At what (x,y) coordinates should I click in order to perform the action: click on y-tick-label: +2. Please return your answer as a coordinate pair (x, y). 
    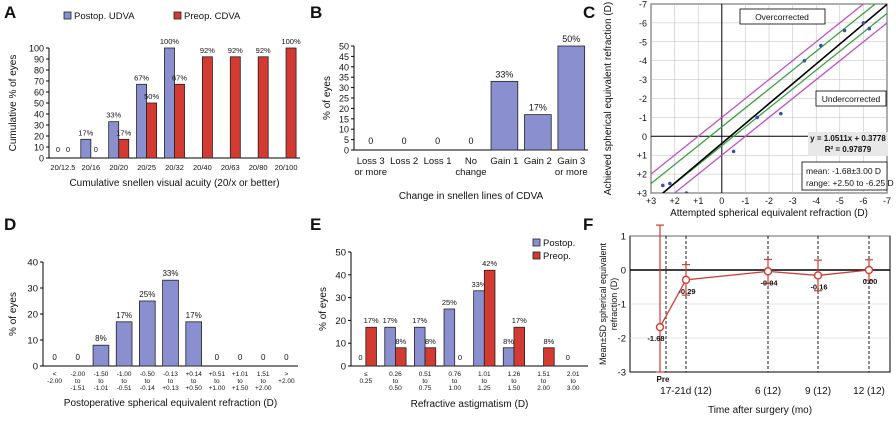
    Looking at the image, I should click on (642, 175).